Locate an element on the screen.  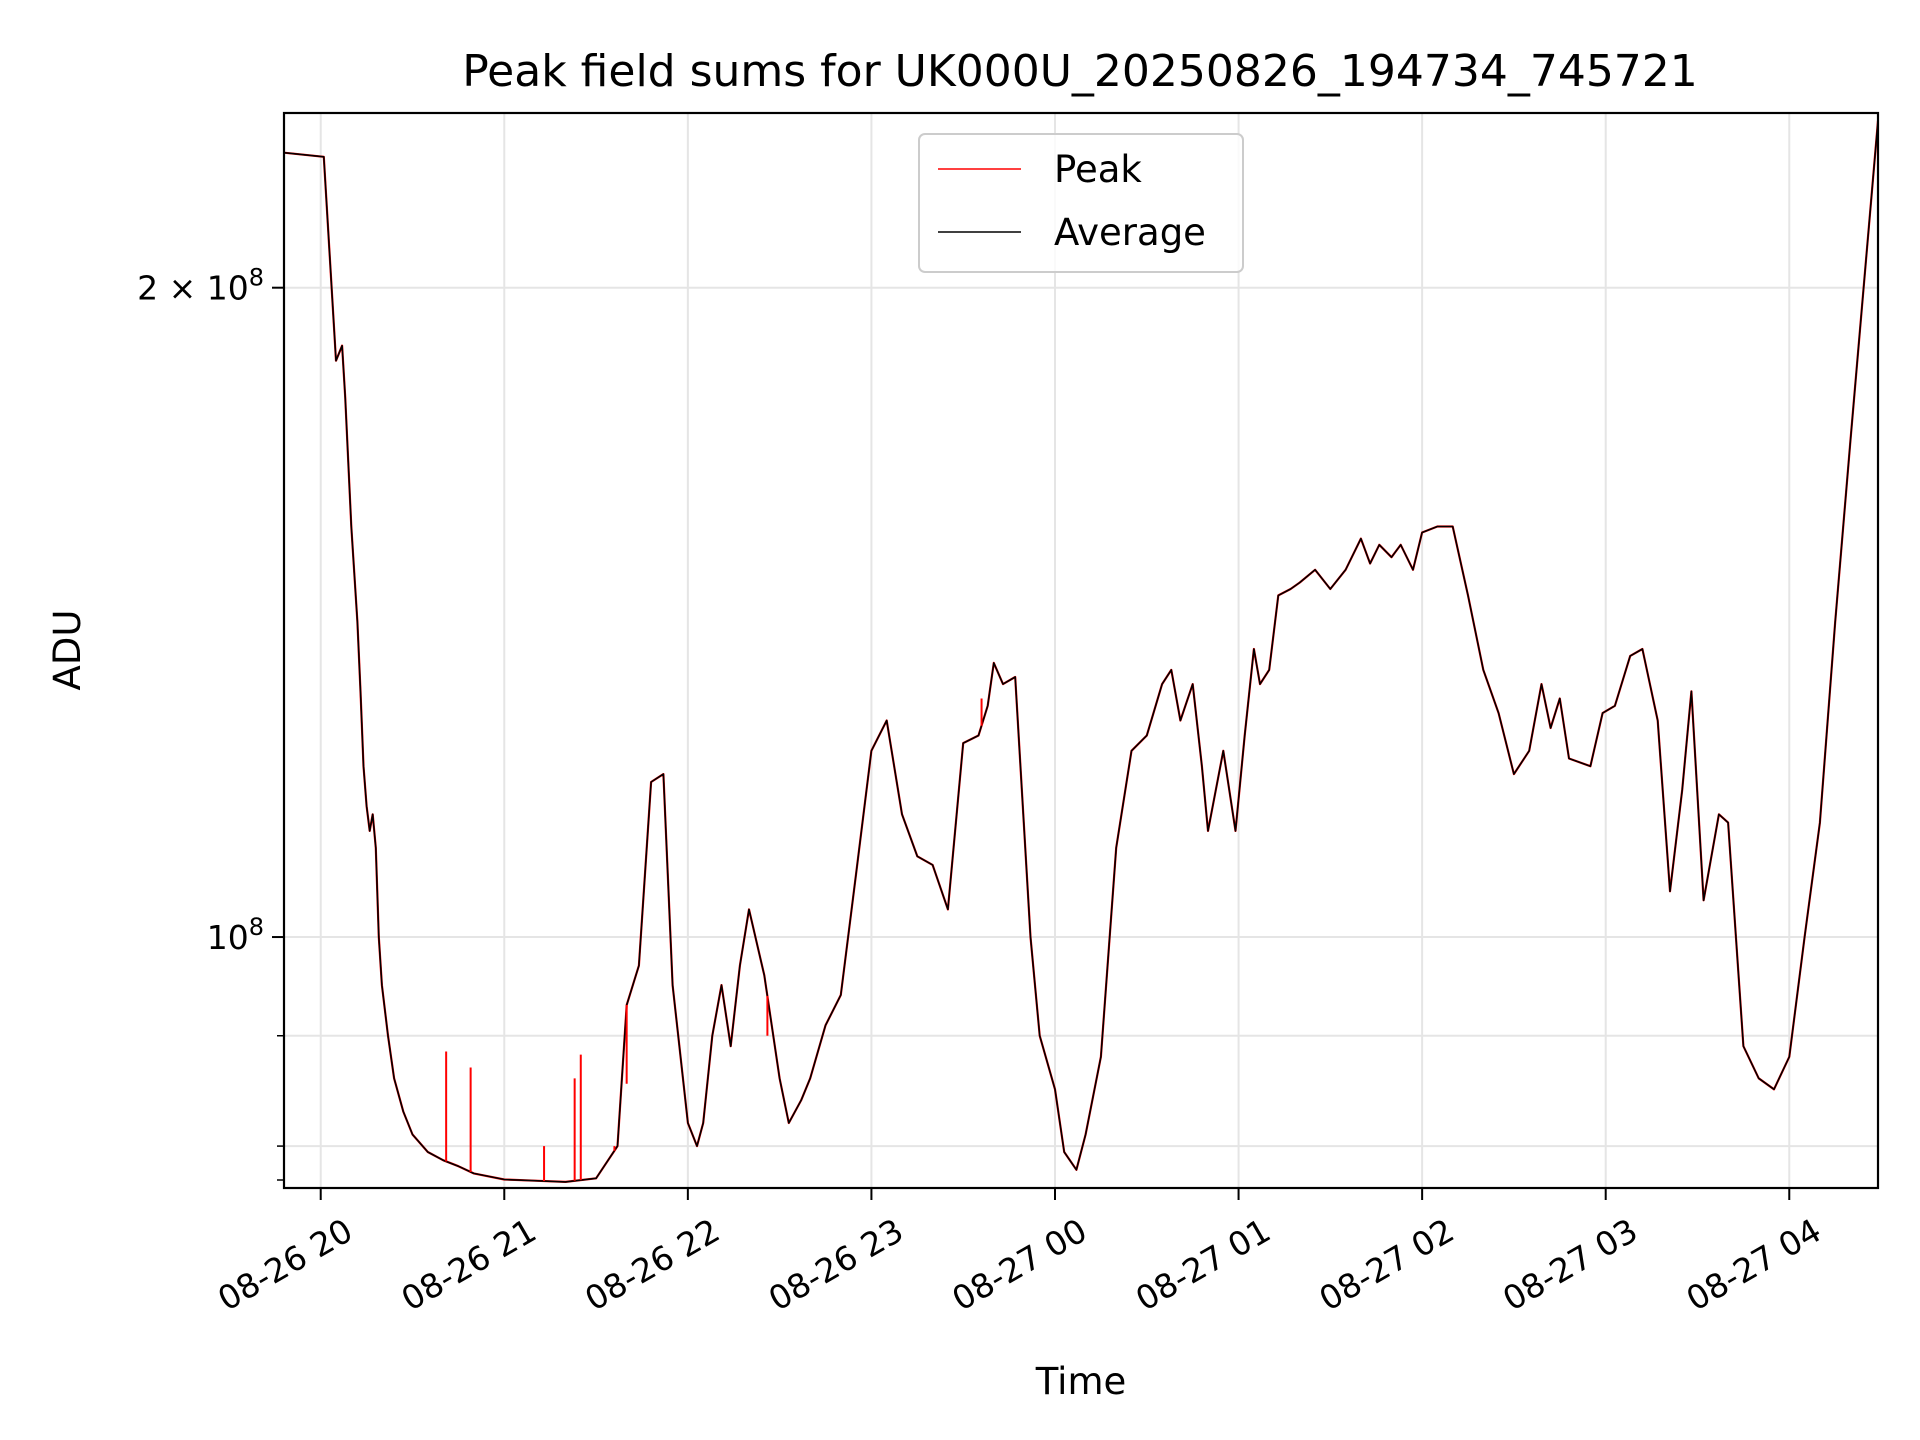
legend-label-average: Average is located at coordinates (1130, 232).